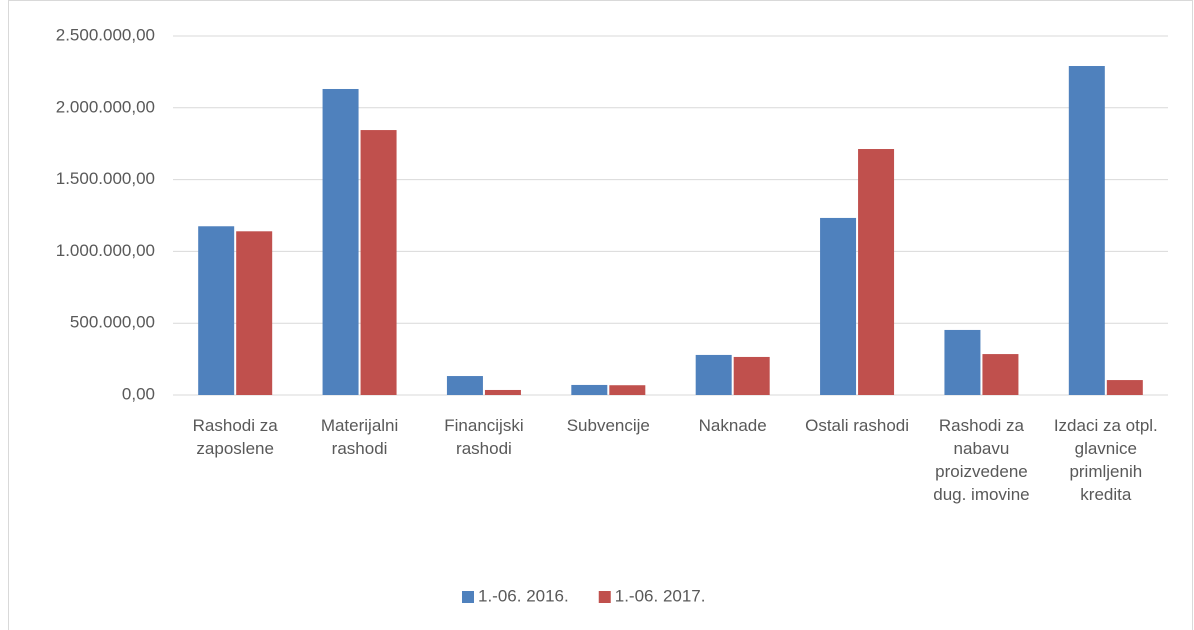  Describe the element at coordinates (608, 425) in the screenshot. I see `x-tick-label: Subvencije` at that location.